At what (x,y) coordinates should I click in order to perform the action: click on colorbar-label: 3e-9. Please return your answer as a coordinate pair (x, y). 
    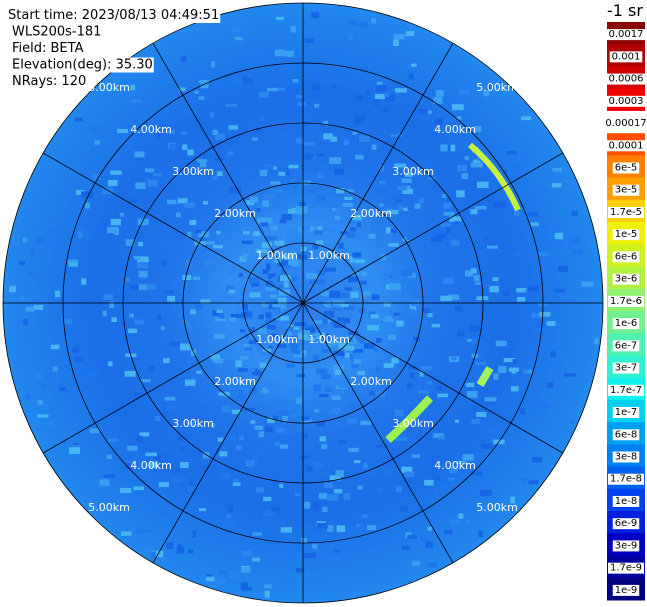
    Looking at the image, I should click on (626, 545).